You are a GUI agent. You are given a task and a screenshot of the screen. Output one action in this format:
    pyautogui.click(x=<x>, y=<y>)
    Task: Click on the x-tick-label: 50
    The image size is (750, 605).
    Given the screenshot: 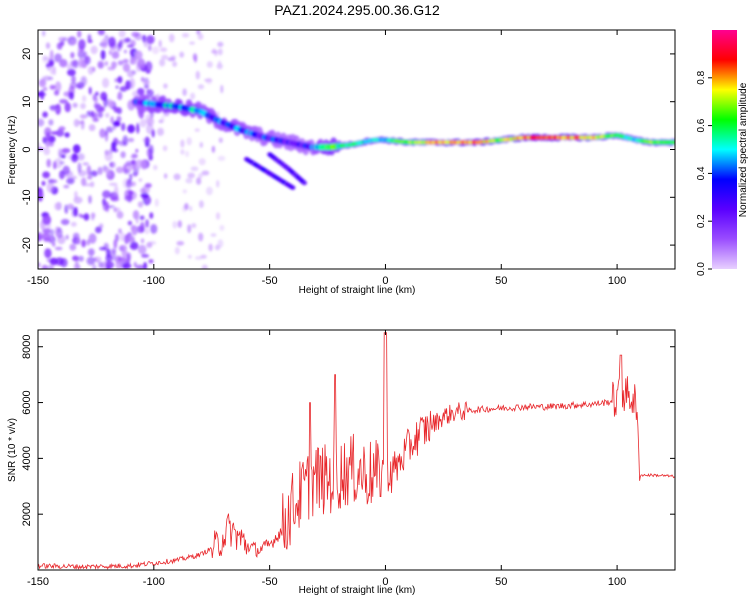 What is the action you would take?
    pyautogui.click(x=501, y=281)
    